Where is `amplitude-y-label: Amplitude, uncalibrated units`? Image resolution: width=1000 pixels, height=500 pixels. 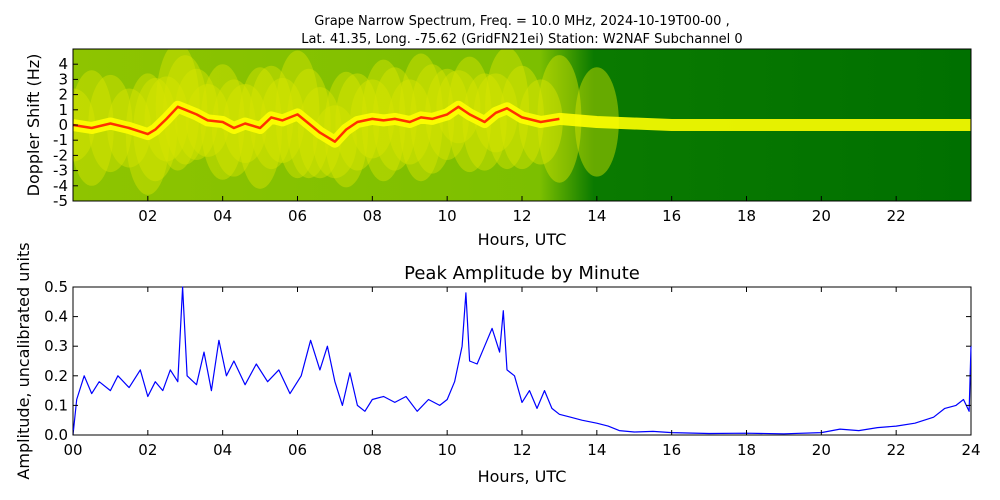
amplitude-y-label: Amplitude, uncalibrated units is located at coordinates (23, 360).